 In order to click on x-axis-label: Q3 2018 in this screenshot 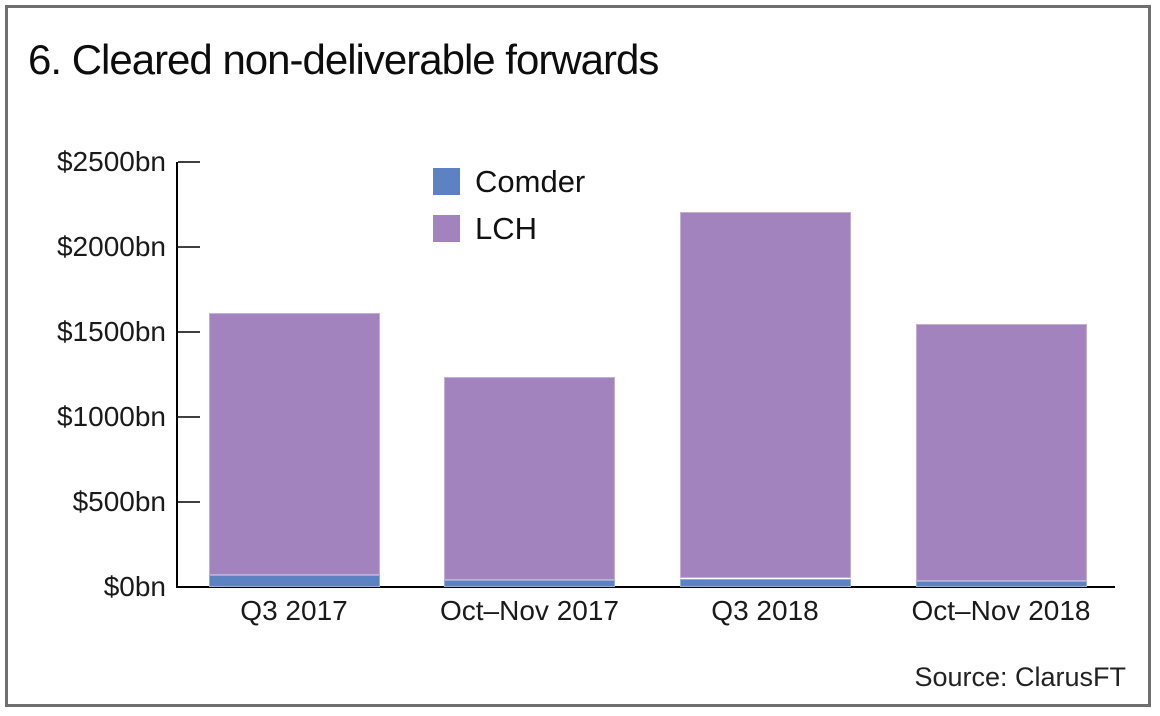, I will do `click(765, 610)`.